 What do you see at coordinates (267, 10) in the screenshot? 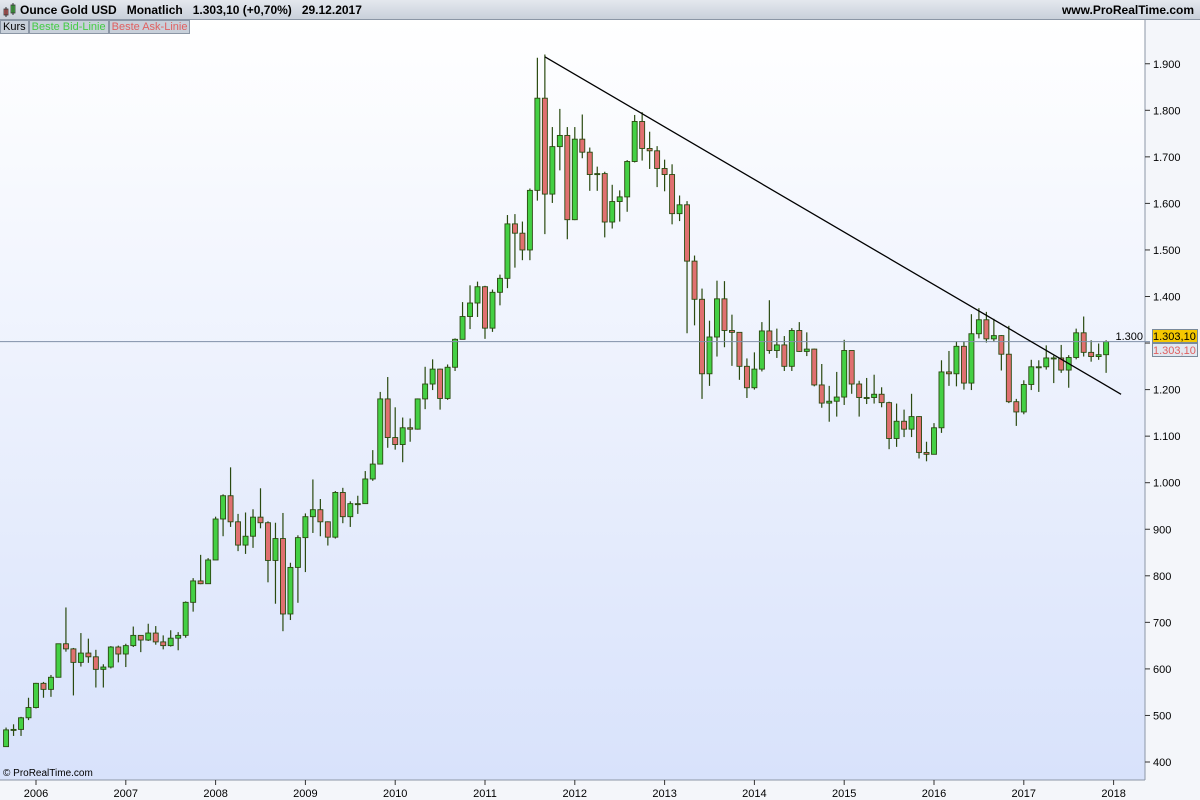
I see `price-change: (+0,70%)` at bounding box center [267, 10].